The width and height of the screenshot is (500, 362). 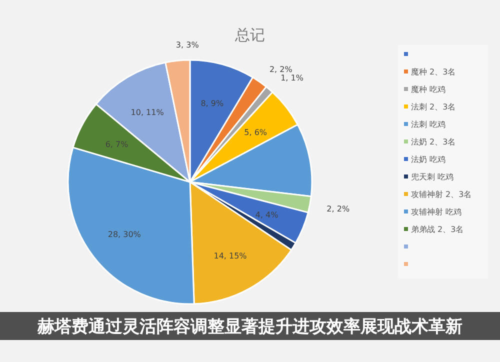 What do you see at coordinates (436, 212) in the screenshot?
I see `legend-label: 攻辅神射 吃鸡` at bounding box center [436, 212].